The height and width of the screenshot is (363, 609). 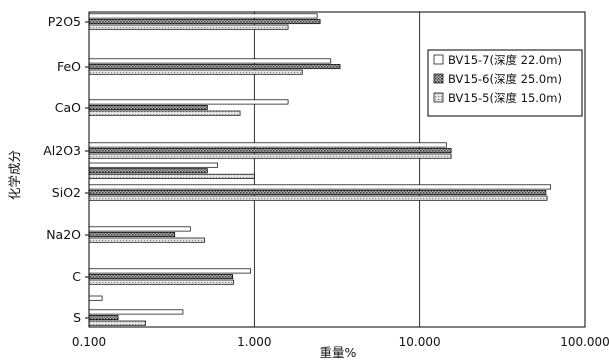 I want to click on legend-box, so click(x=505, y=83).